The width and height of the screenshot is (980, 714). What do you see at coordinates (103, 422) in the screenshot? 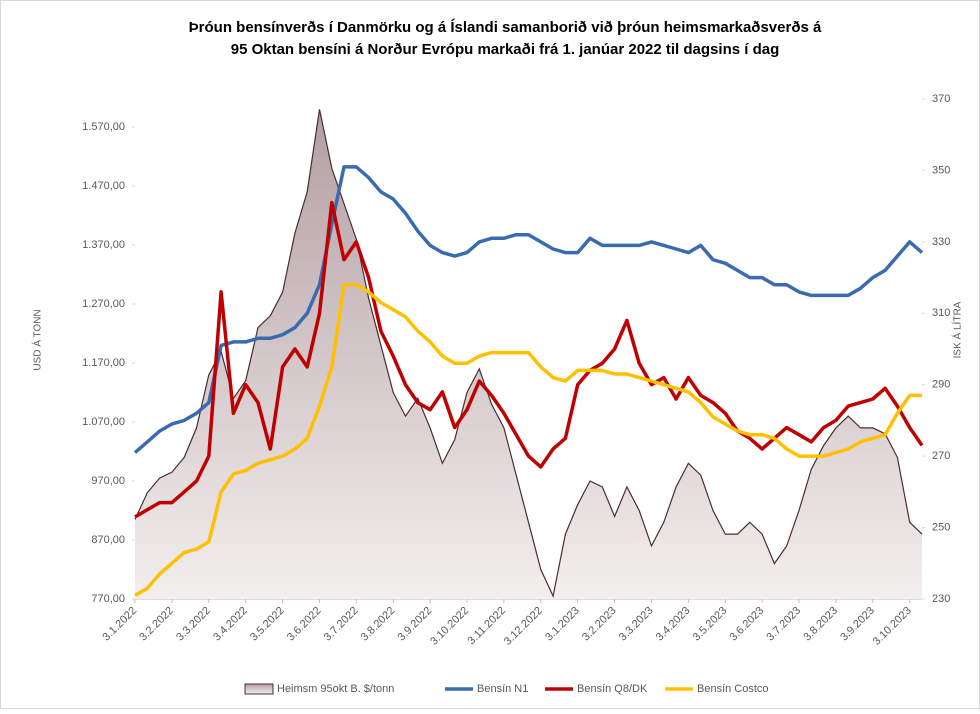
I see `y-tick-label: 1.070,00` at bounding box center [103, 422].